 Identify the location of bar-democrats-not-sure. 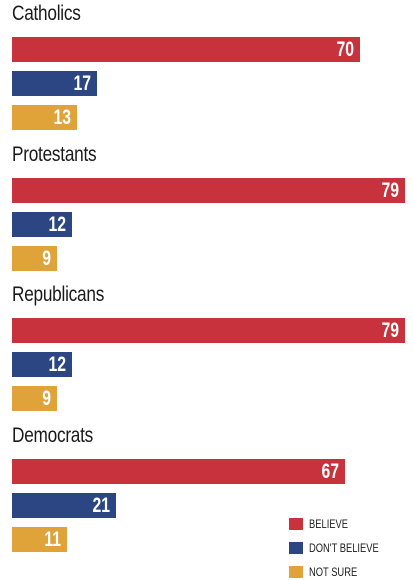
(39, 539).